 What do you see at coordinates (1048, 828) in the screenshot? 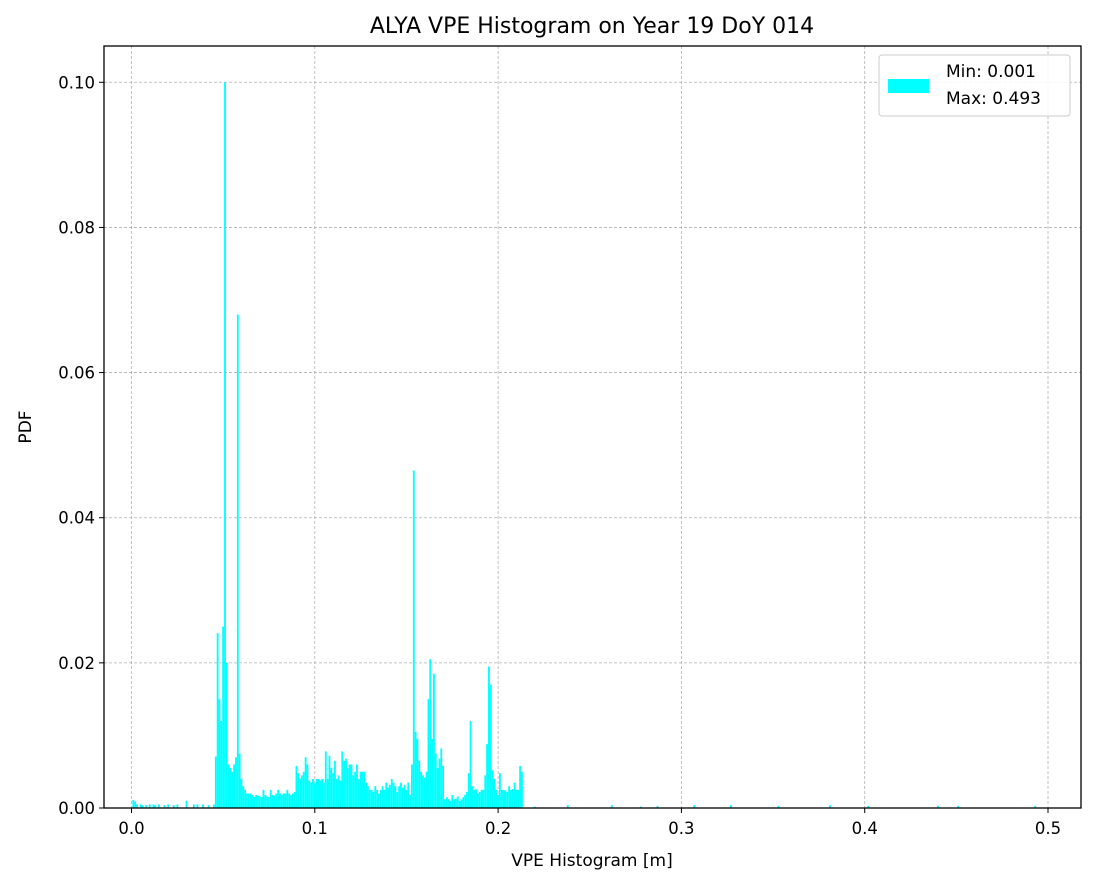
I see `x-tick-label: 0.5` at bounding box center [1048, 828].